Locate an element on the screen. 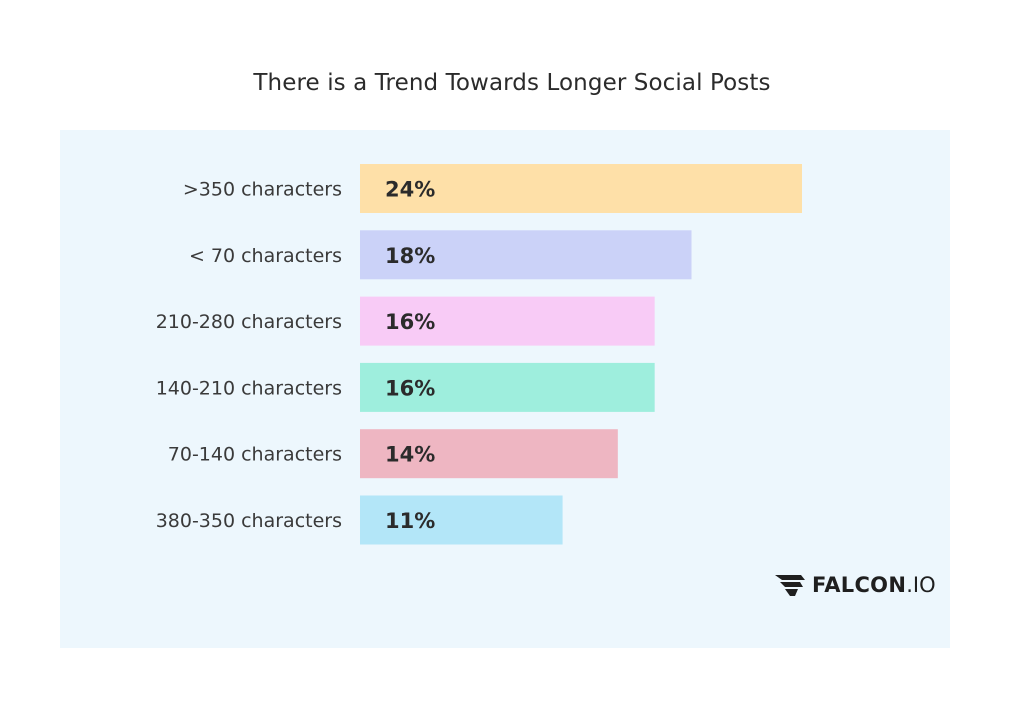 The width and height of the screenshot is (1024, 716). brand-name: FALCON is located at coordinates (859, 585).